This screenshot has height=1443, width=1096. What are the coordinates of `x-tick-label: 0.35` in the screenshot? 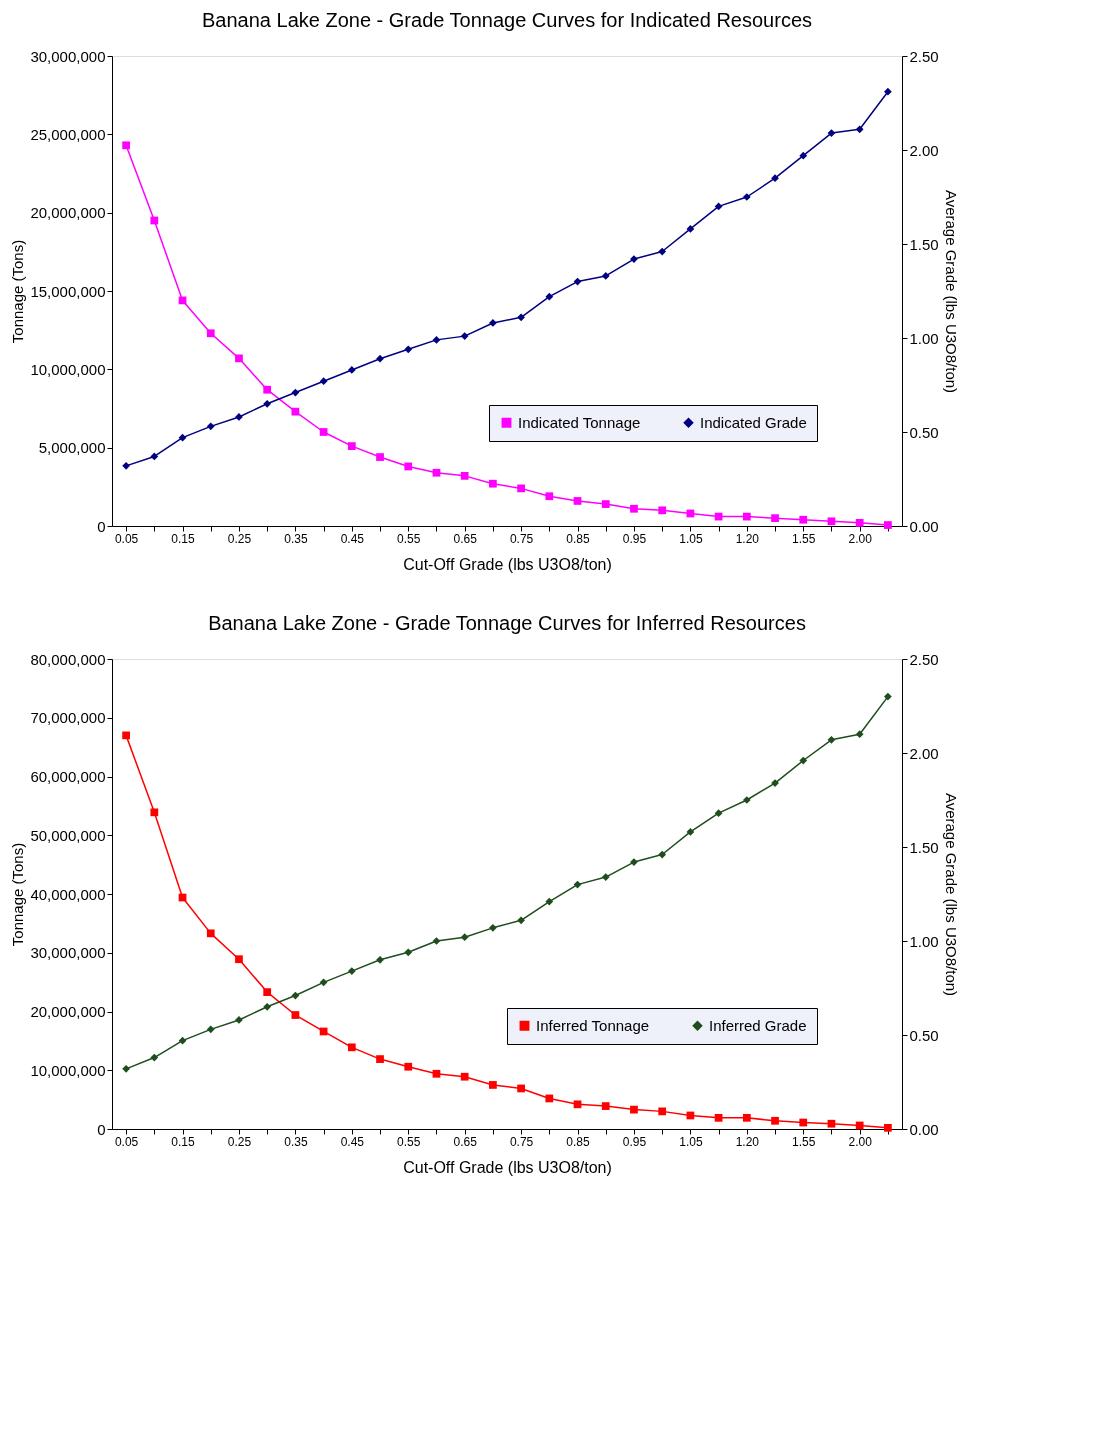 It's located at (296, 1141).